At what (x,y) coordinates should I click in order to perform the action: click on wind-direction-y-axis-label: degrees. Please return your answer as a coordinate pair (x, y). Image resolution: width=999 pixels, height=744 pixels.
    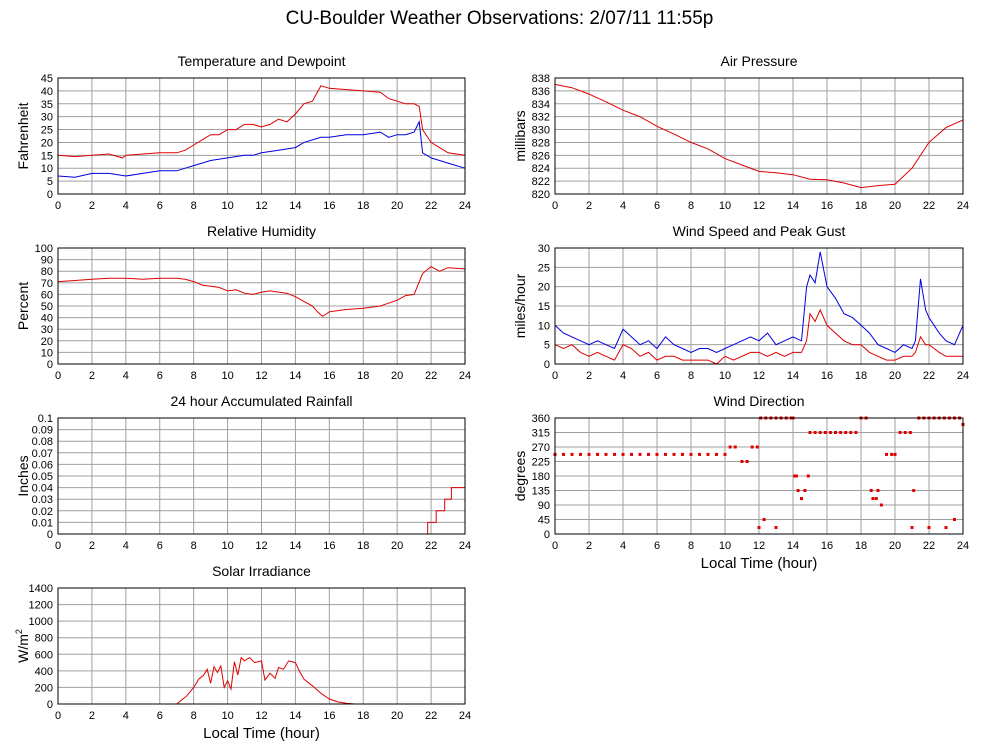
    Looking at the image, I should click on (520, 476).